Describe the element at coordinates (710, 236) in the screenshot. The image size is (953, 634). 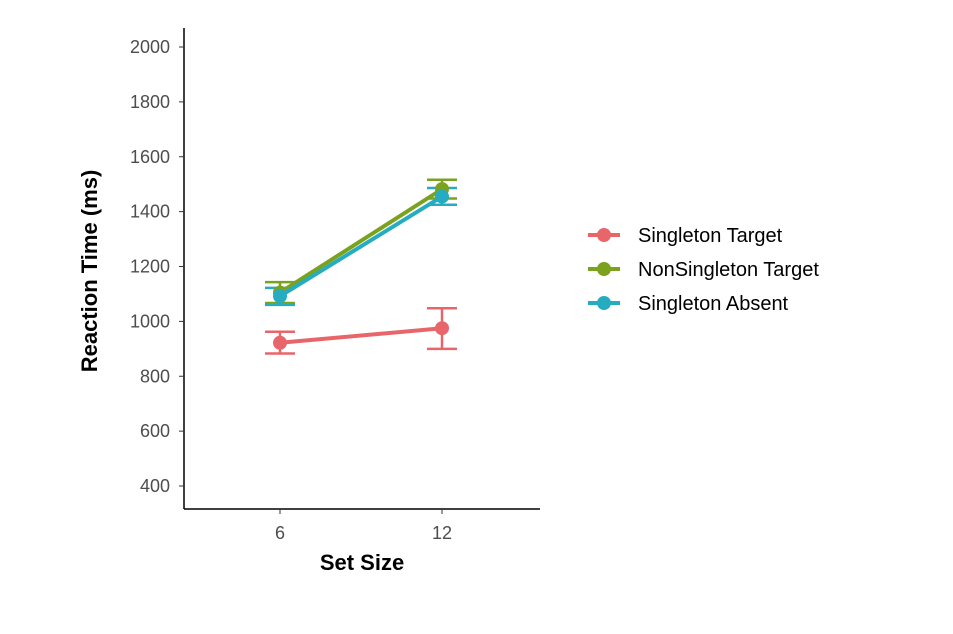
I see `legend-label: Singleton Target` at that location.